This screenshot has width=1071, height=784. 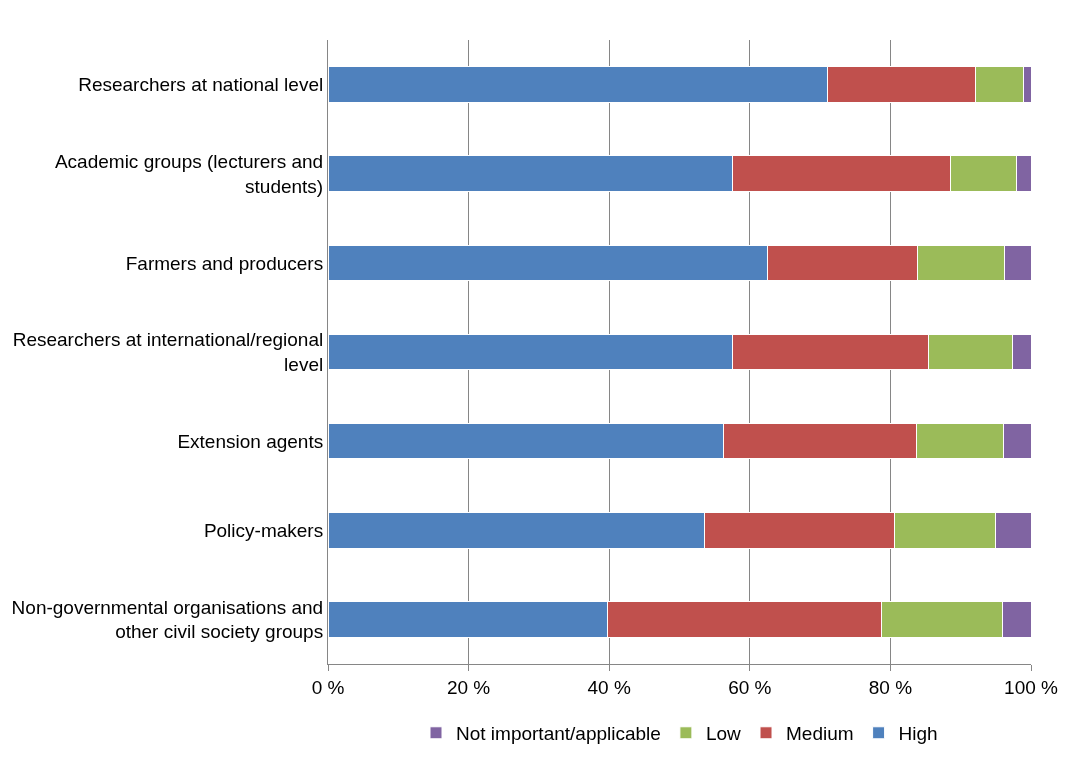 I want to click on legend-label: Low, so click(x=723, y=734).